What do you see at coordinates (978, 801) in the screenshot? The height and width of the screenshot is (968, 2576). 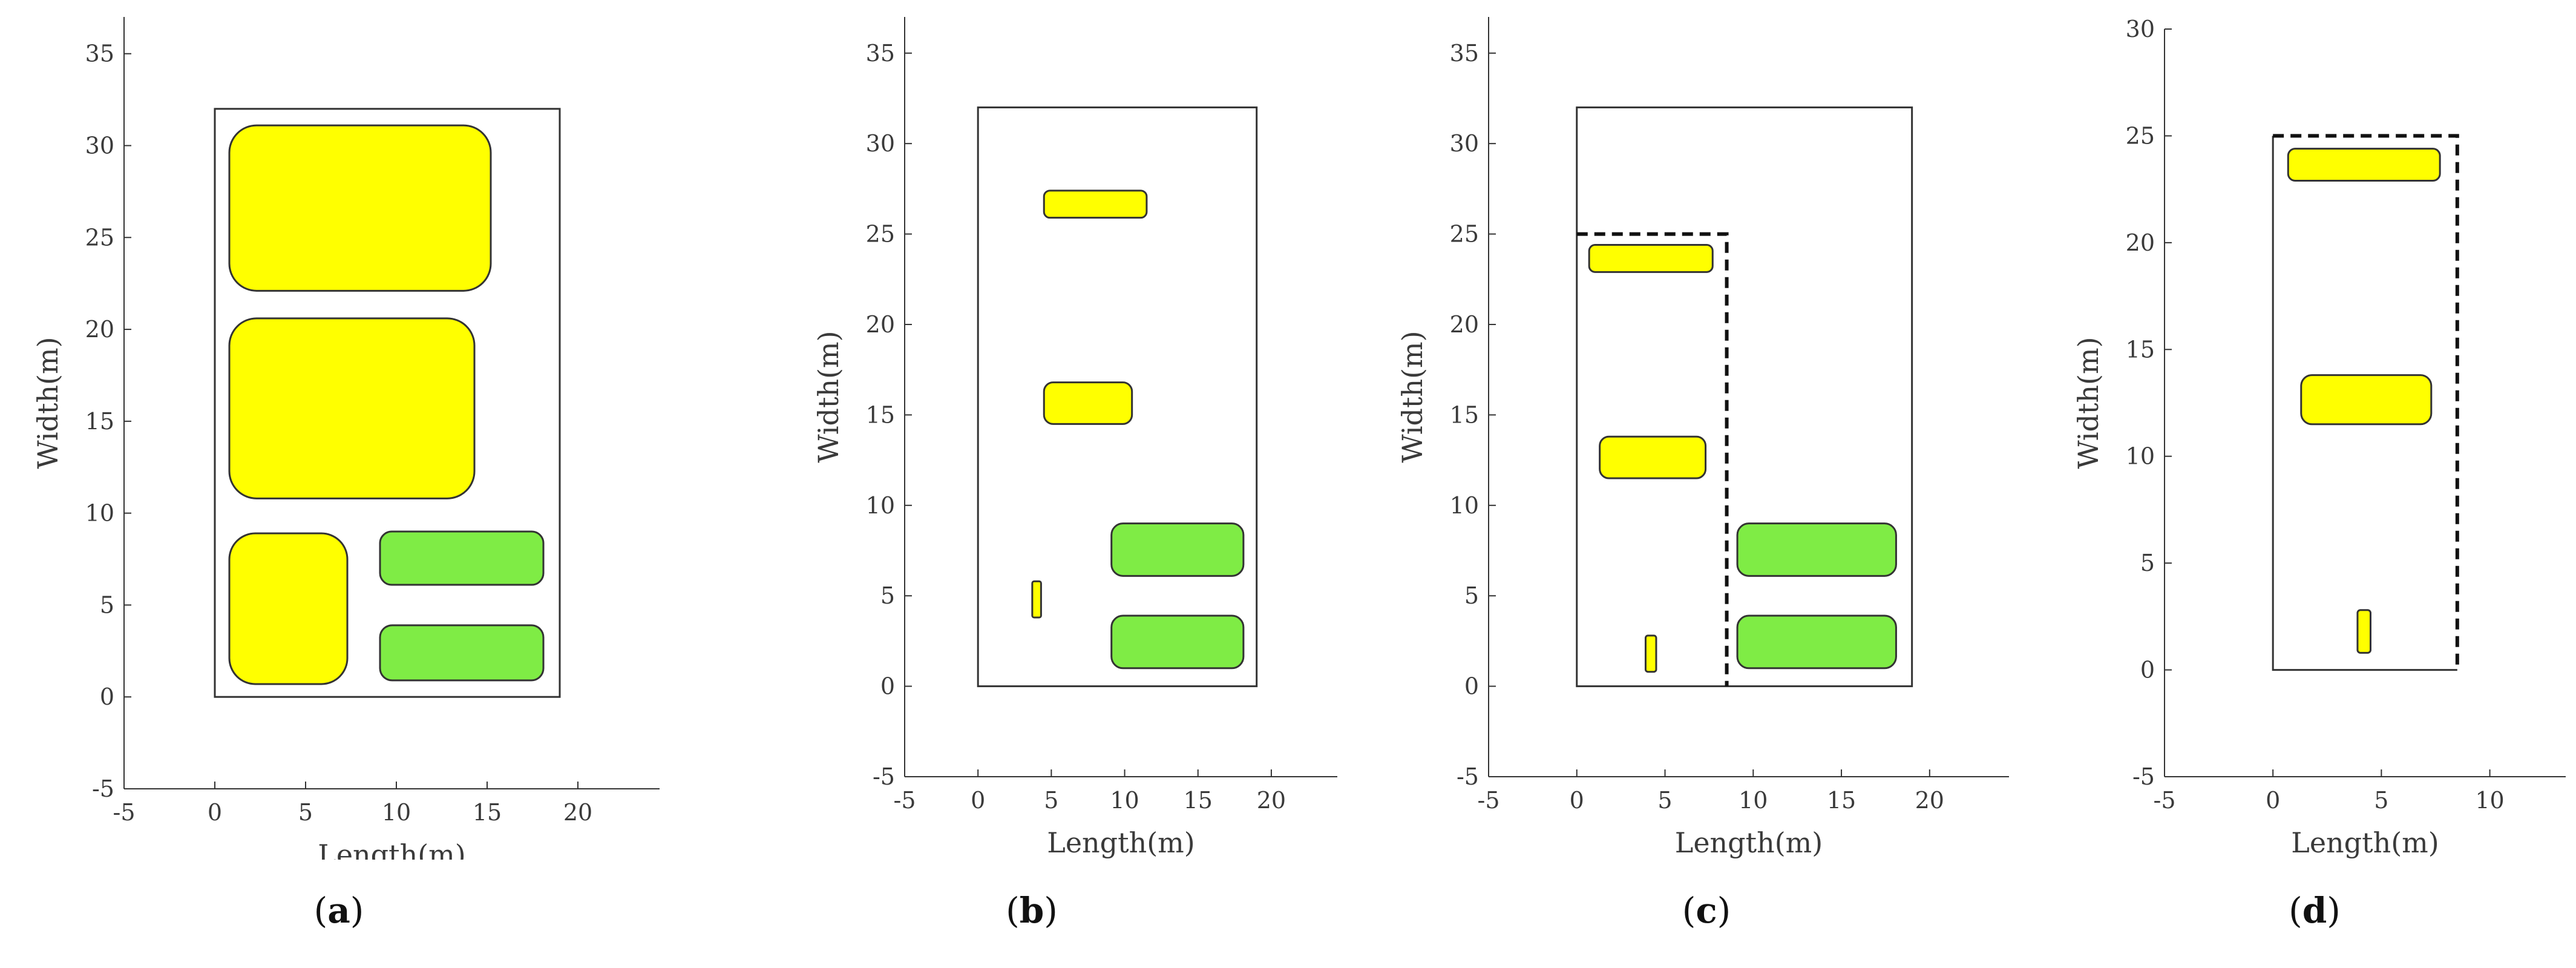 I see `panel-b-x-tick-label: 0` at bounding box center [978, 801].